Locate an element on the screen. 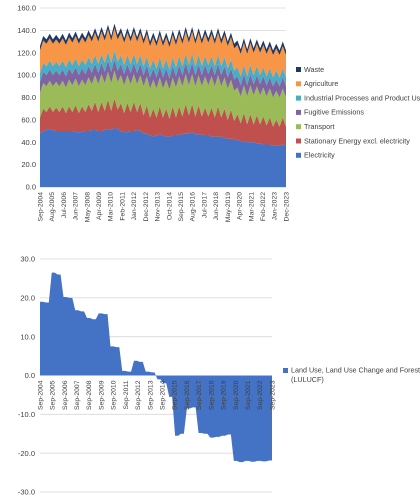  chart2-x-tick-label: Sep-2023 is located at coordinates (272, 395).